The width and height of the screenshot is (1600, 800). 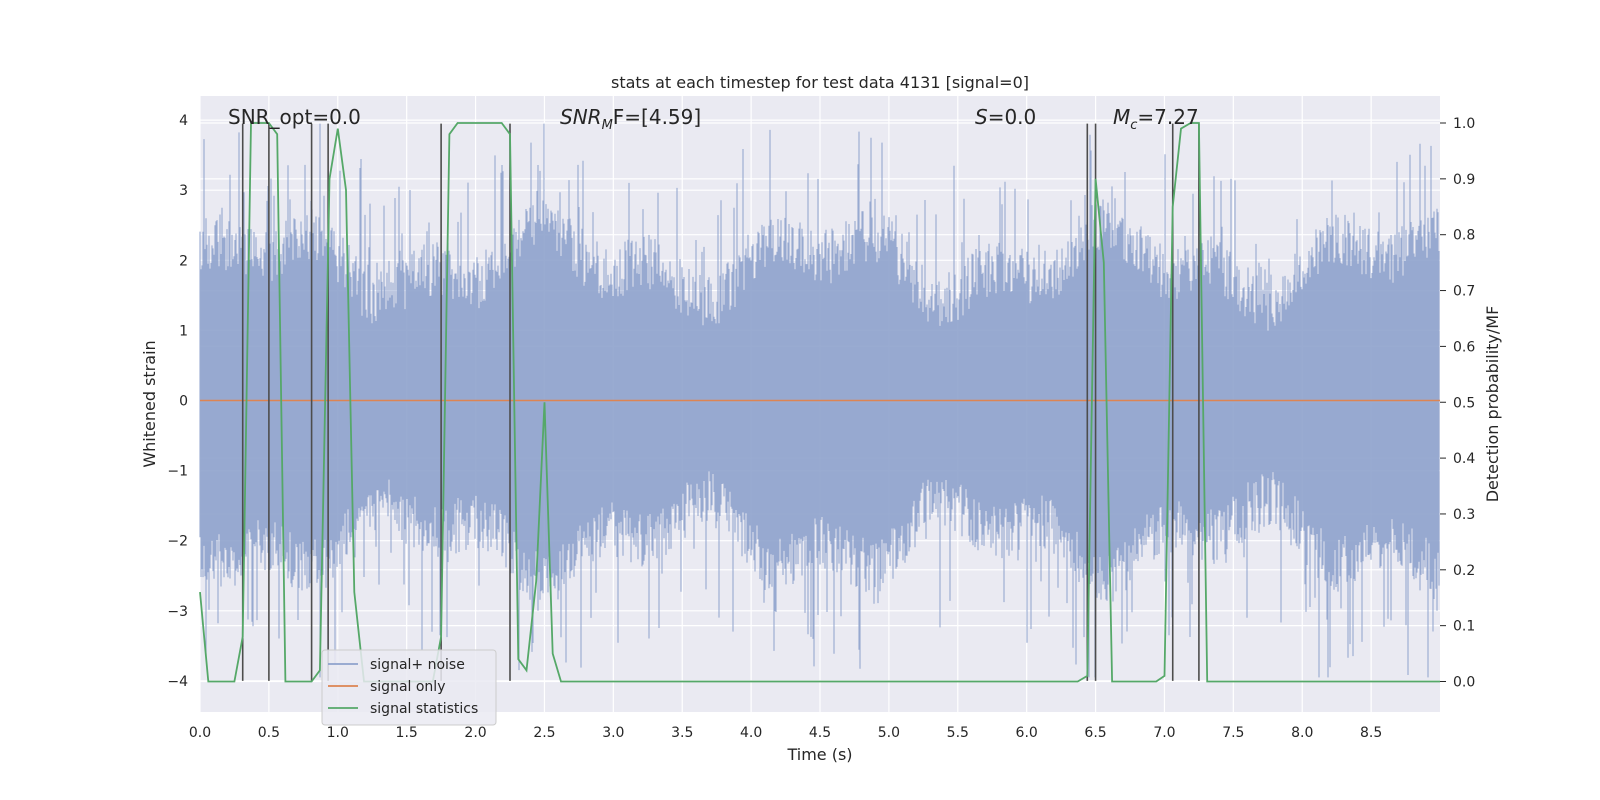 What do you see at coordinates (200, 733) in the screenshot?
I see `x-tick-label: 0.0` at bounding box center [200, 733].